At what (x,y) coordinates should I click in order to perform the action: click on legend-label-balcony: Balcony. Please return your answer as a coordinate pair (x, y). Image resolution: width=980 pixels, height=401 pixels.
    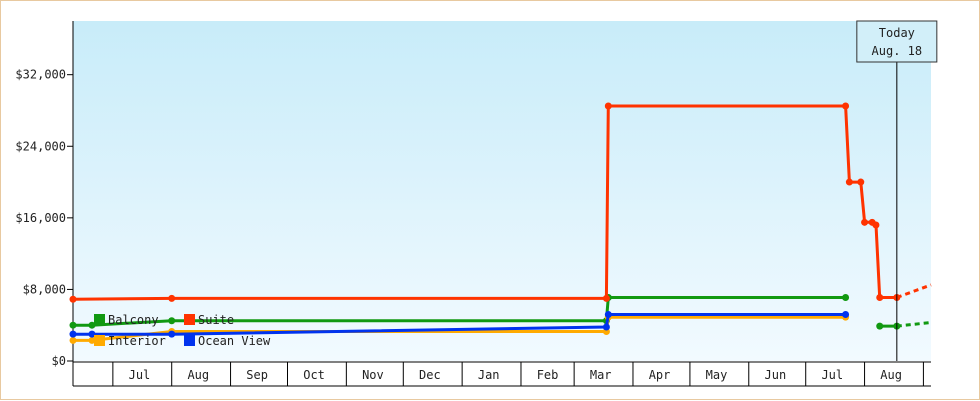
    Looking at the image, I should click on (133, 320).